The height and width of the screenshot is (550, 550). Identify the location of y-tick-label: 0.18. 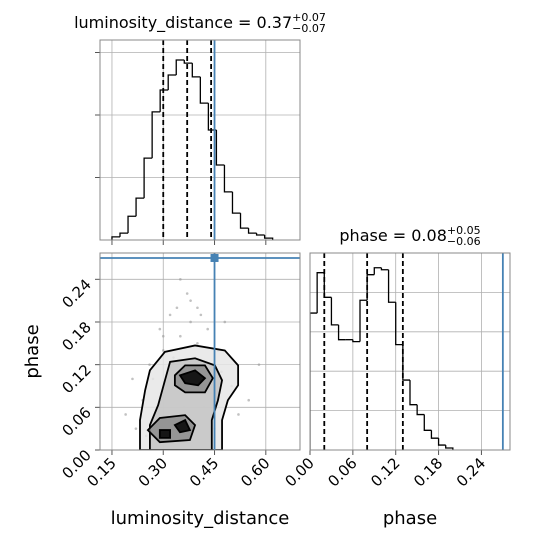
(76, 336).